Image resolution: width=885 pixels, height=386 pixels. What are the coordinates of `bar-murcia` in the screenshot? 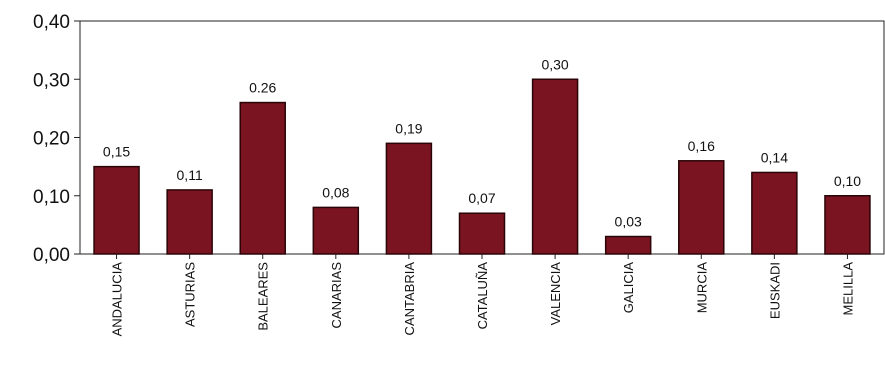 It's located at (701, 207).